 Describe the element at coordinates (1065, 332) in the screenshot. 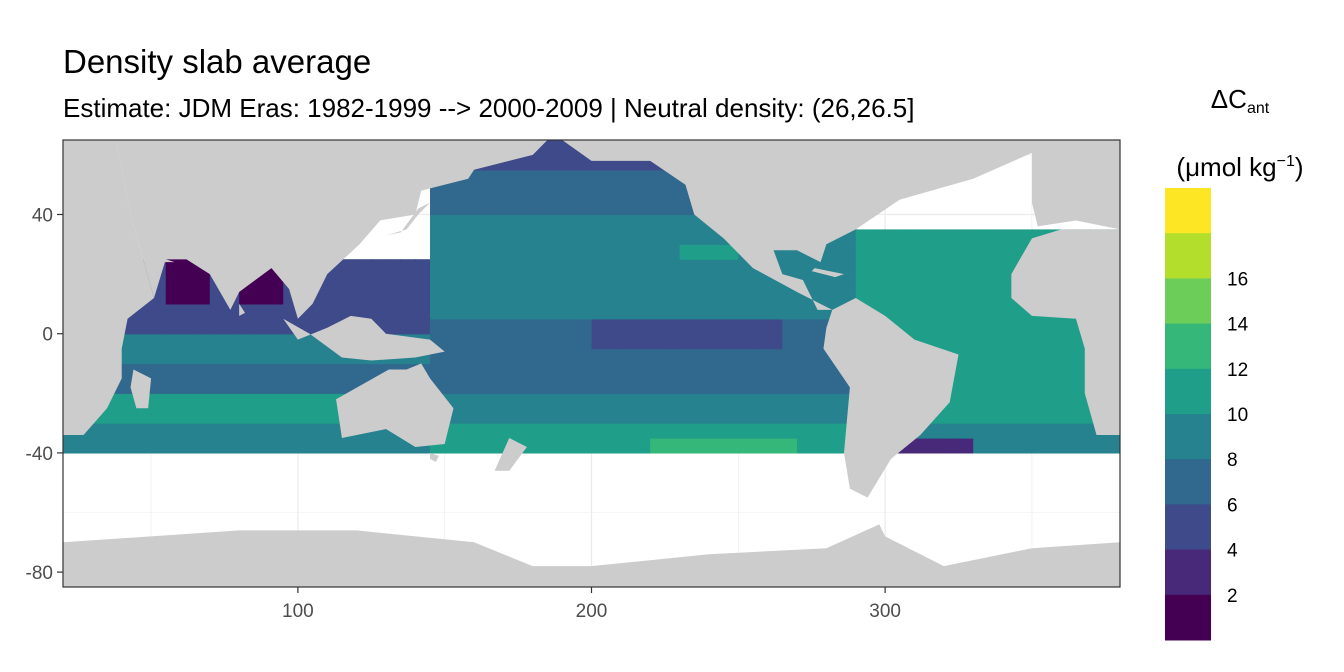

I see `west-africa-landmass` at that location.